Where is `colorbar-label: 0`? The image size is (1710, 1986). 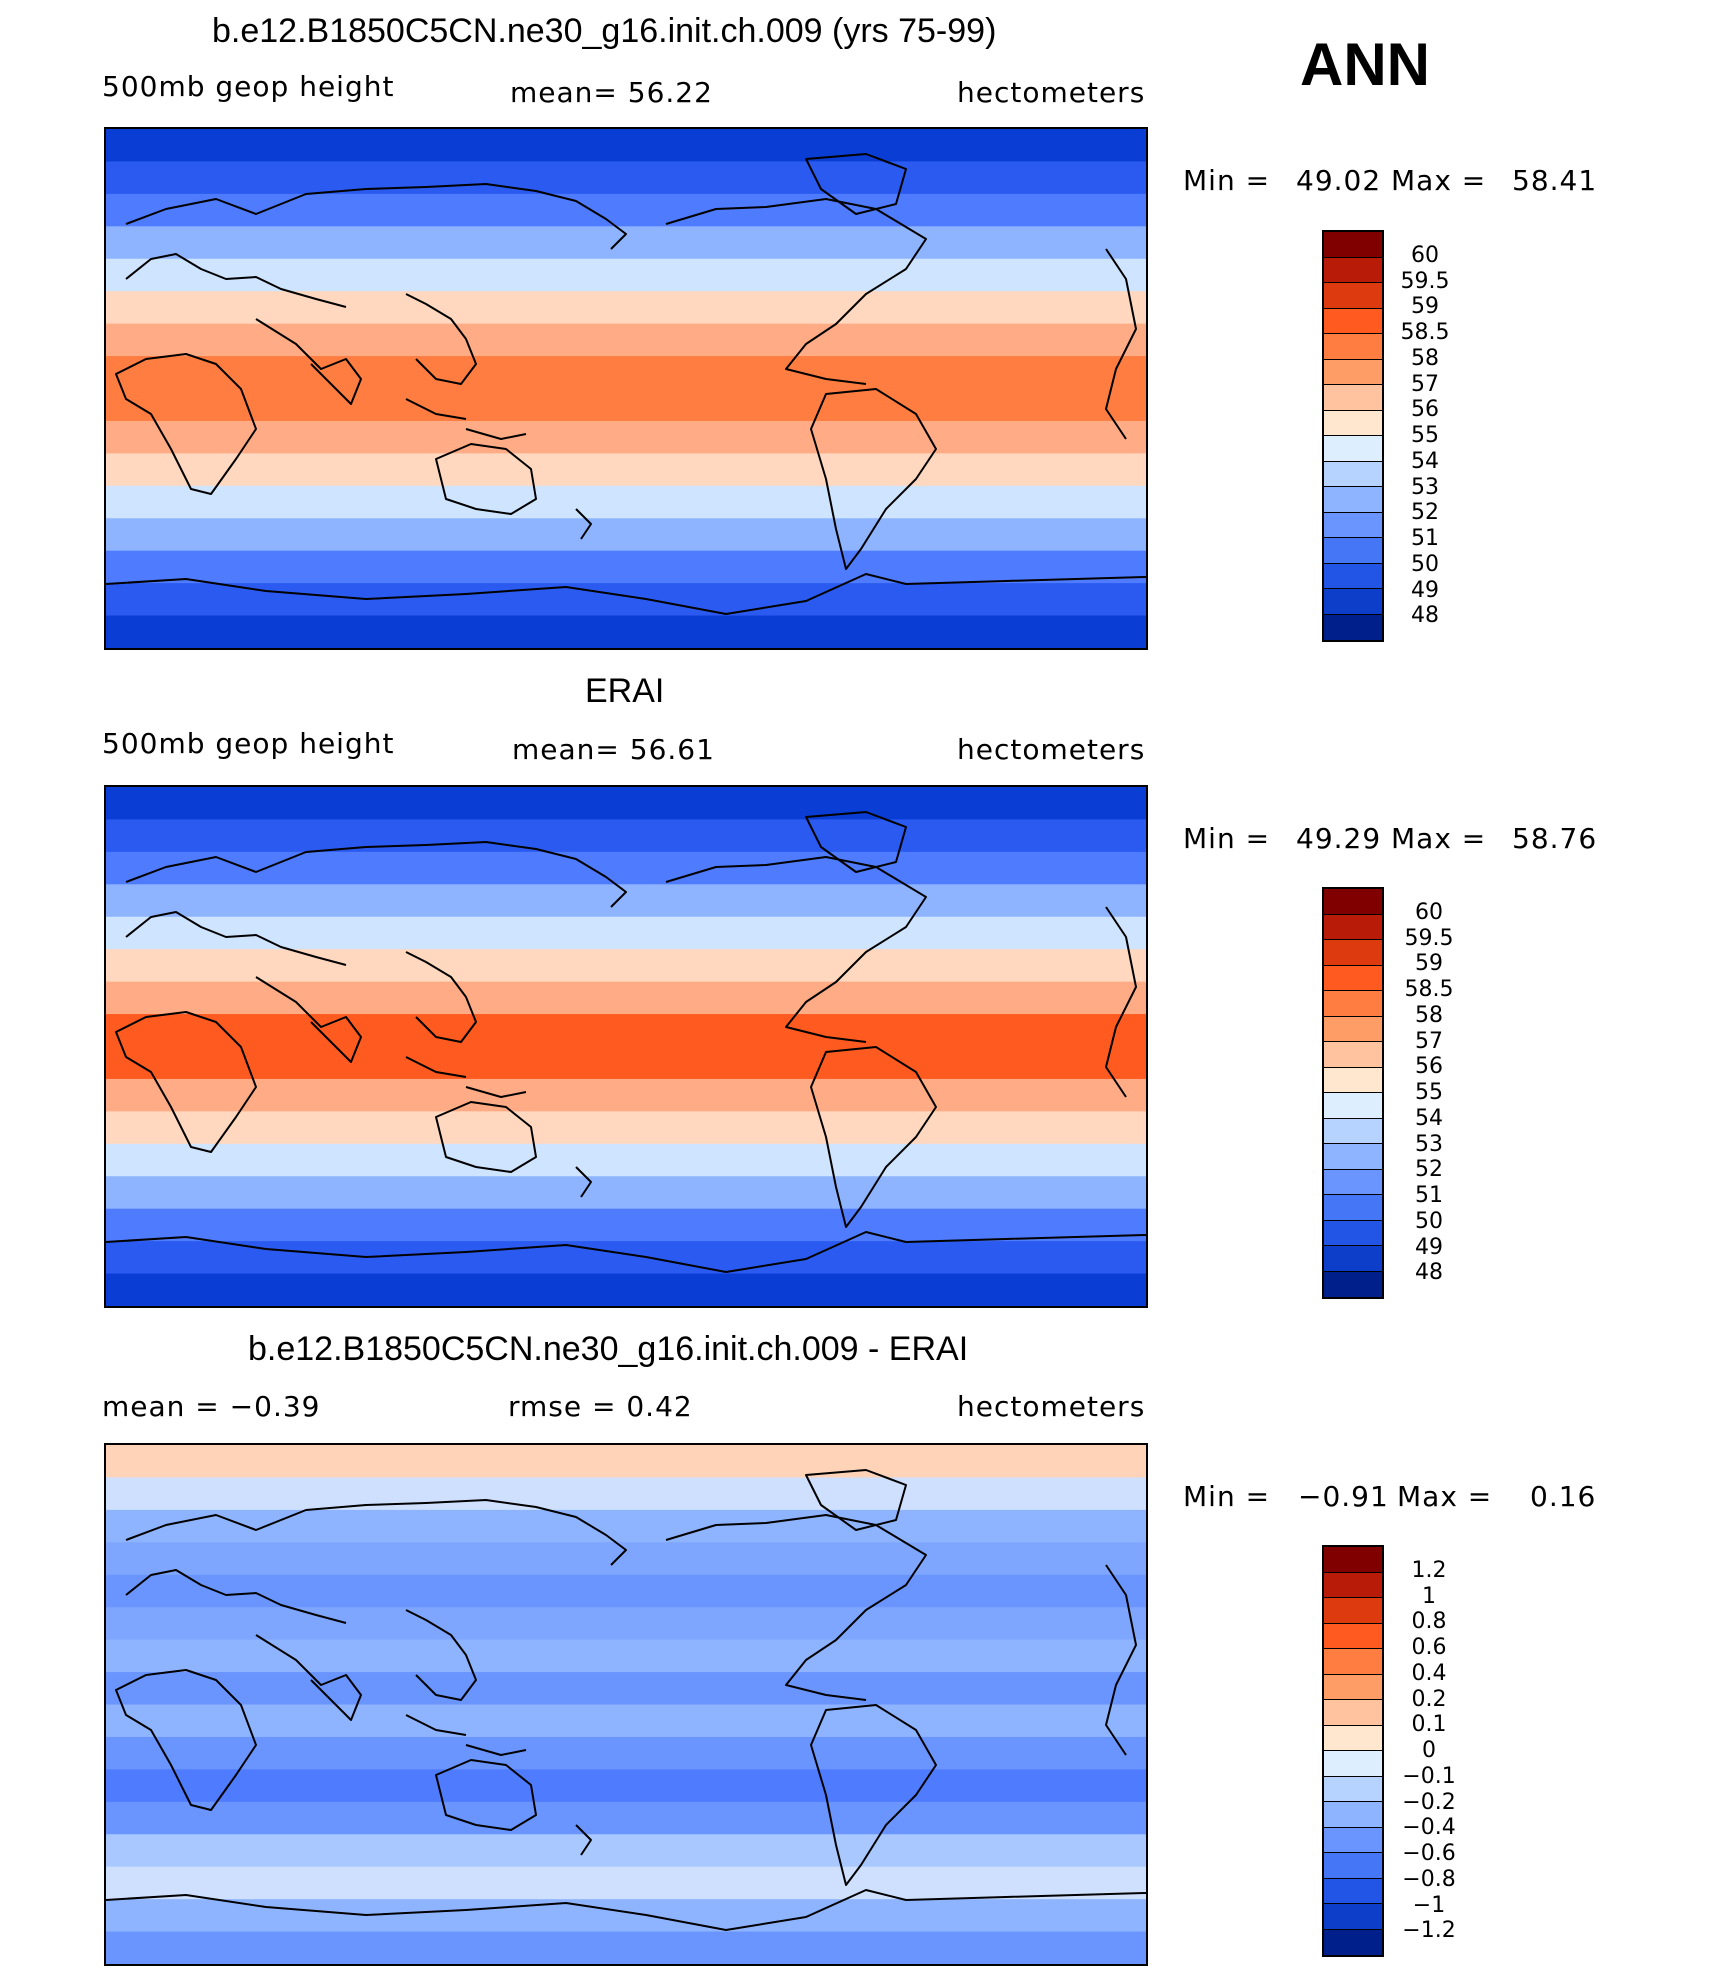
colorbar-label: 0 is located at coordinates (1429, 1750).